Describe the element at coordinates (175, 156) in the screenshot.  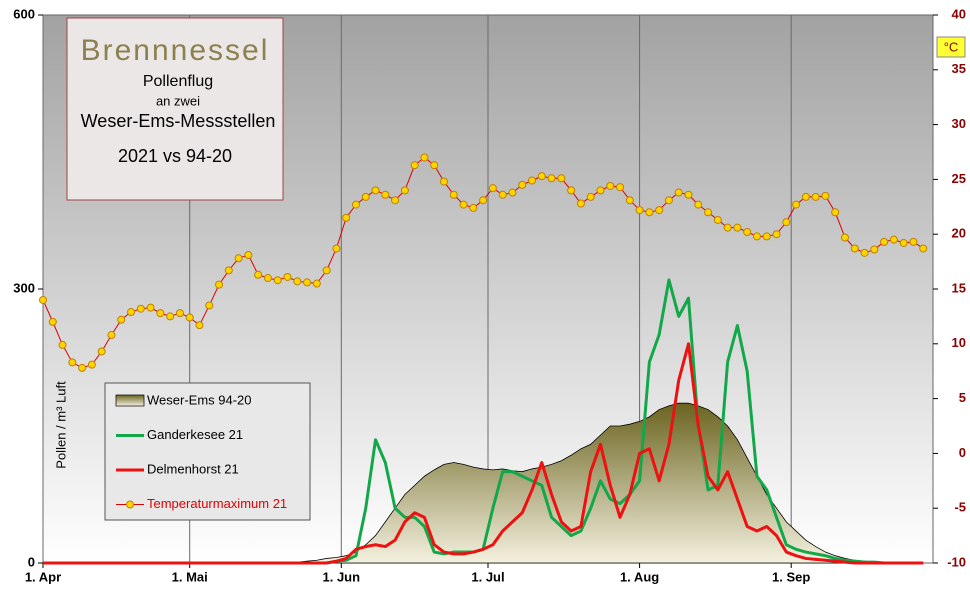
I see `subtitle: 2021 vs 94-20` at that location.